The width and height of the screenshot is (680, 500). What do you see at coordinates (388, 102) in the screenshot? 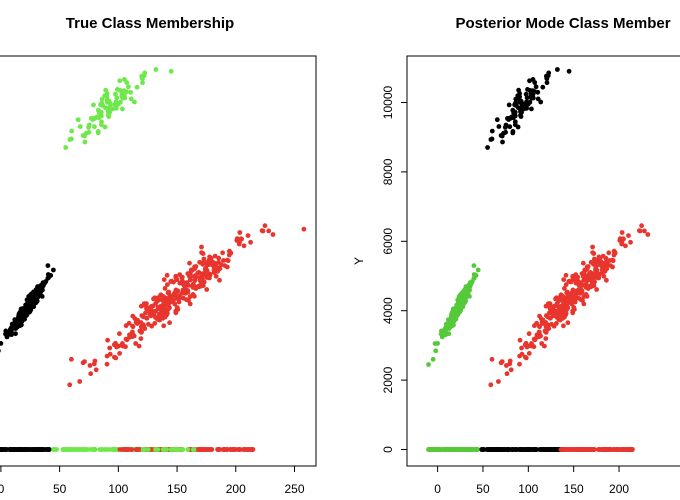
I see `y-tick-label: 10000` at bounding box center [388, 102].